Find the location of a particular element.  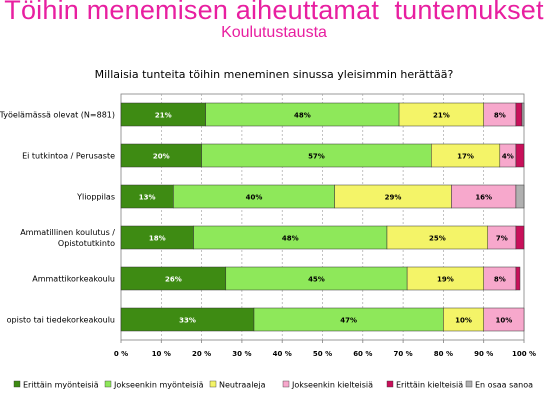

data-label: 18% is located at coordinates (157, 239).